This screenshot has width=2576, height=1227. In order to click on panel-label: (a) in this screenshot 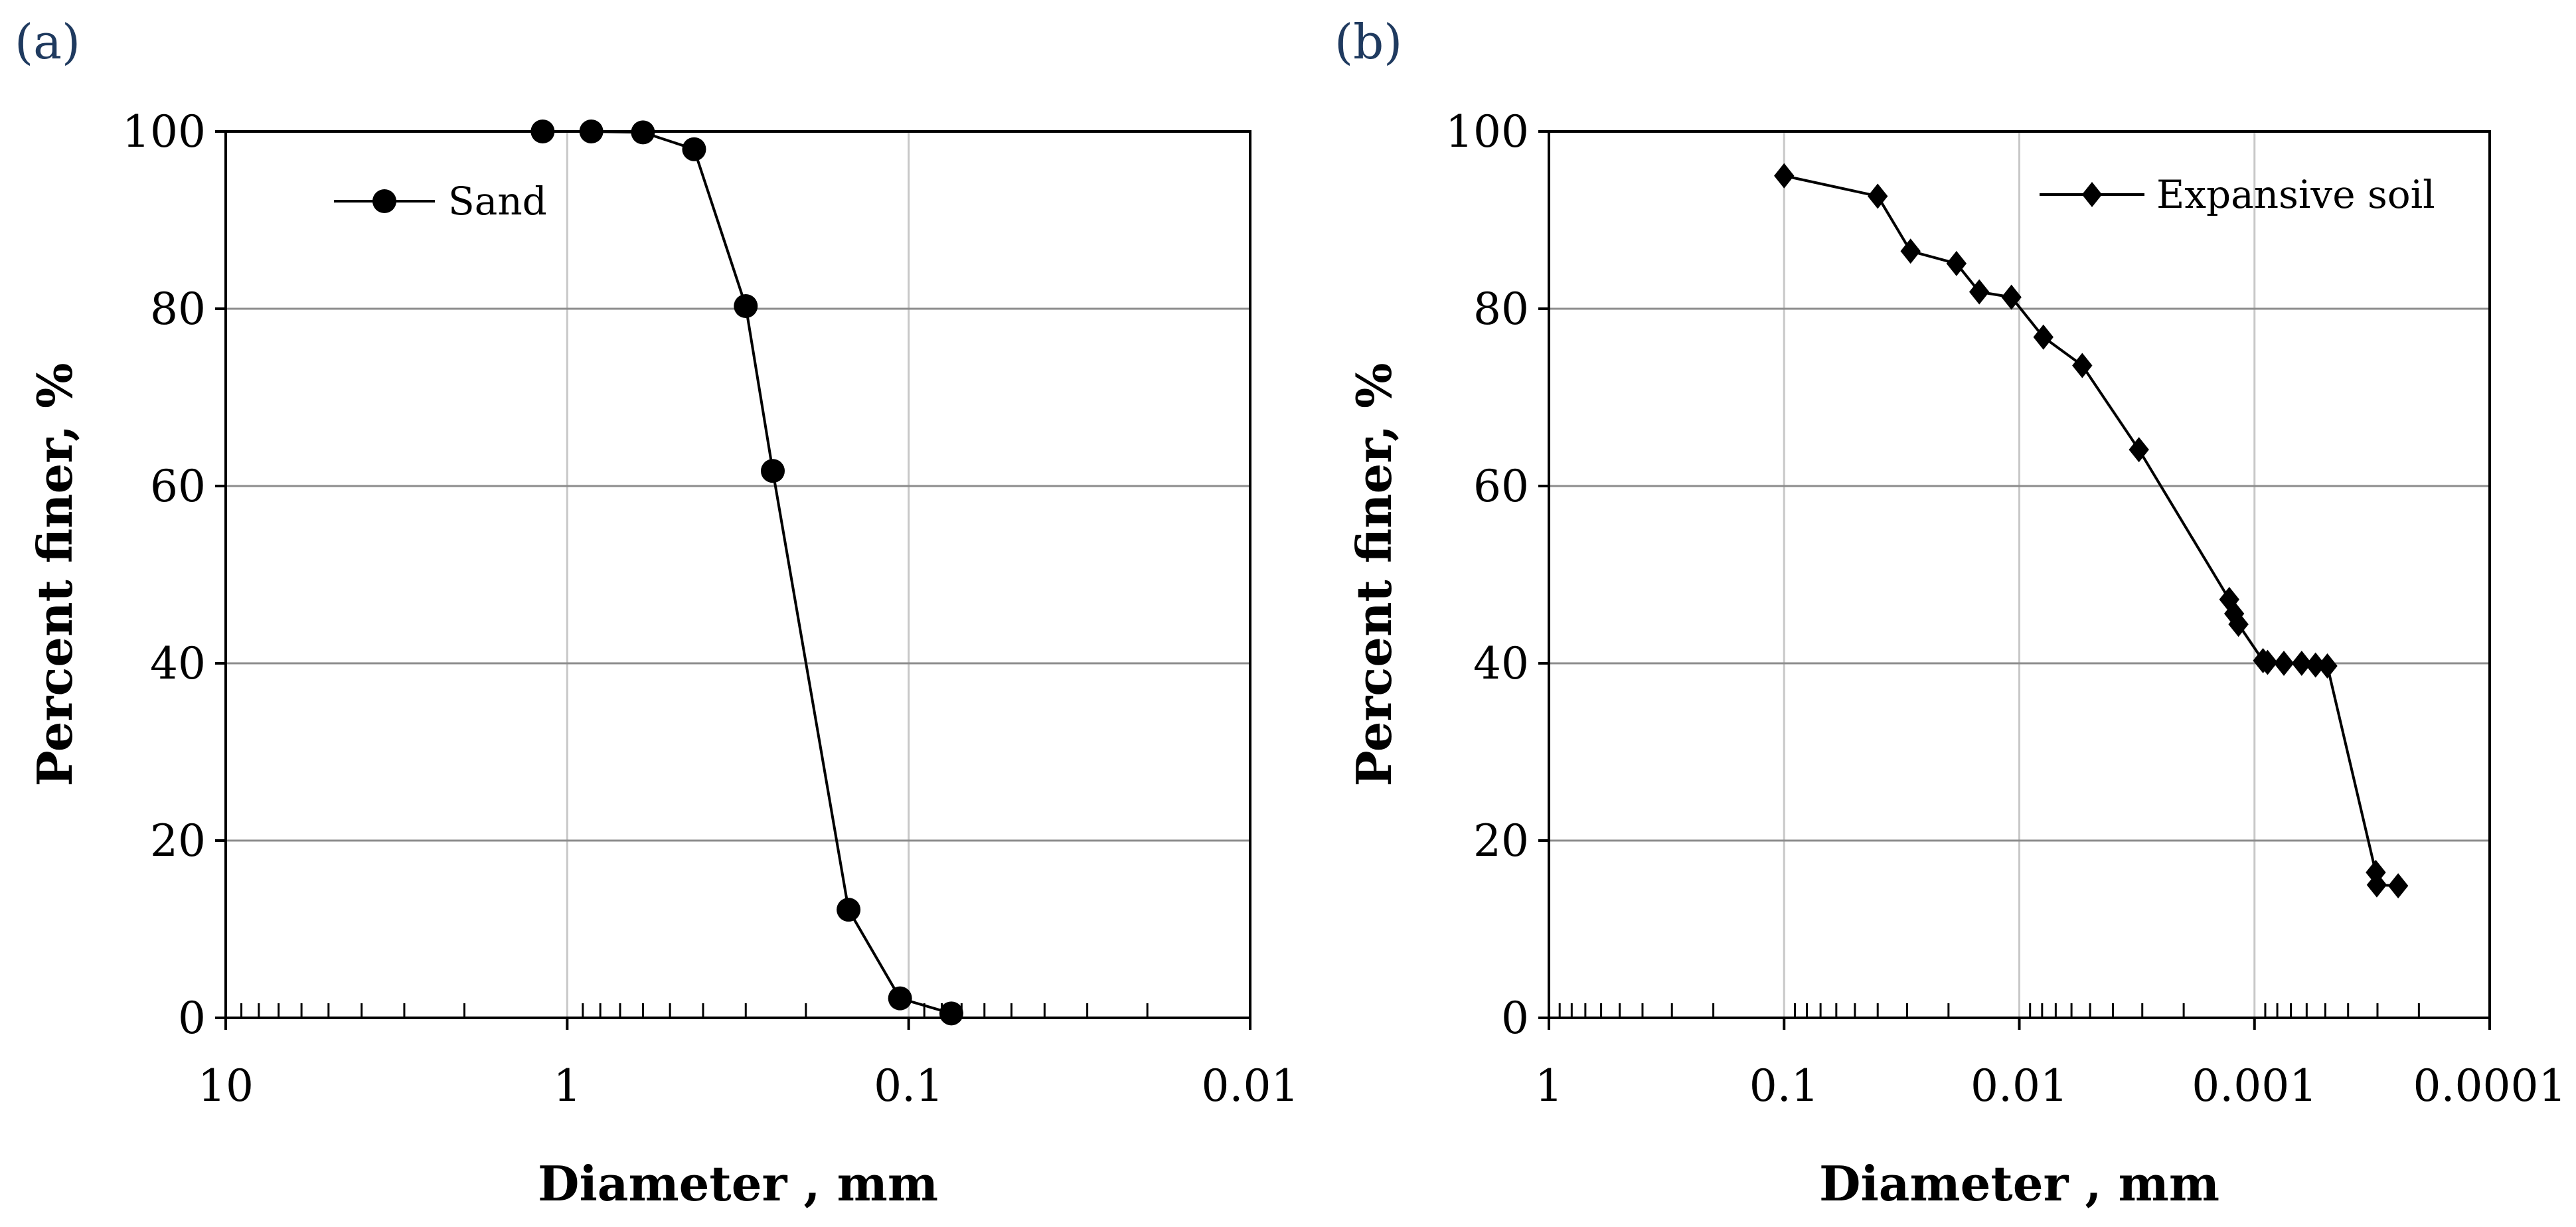, I will do `click(47, 42)`.